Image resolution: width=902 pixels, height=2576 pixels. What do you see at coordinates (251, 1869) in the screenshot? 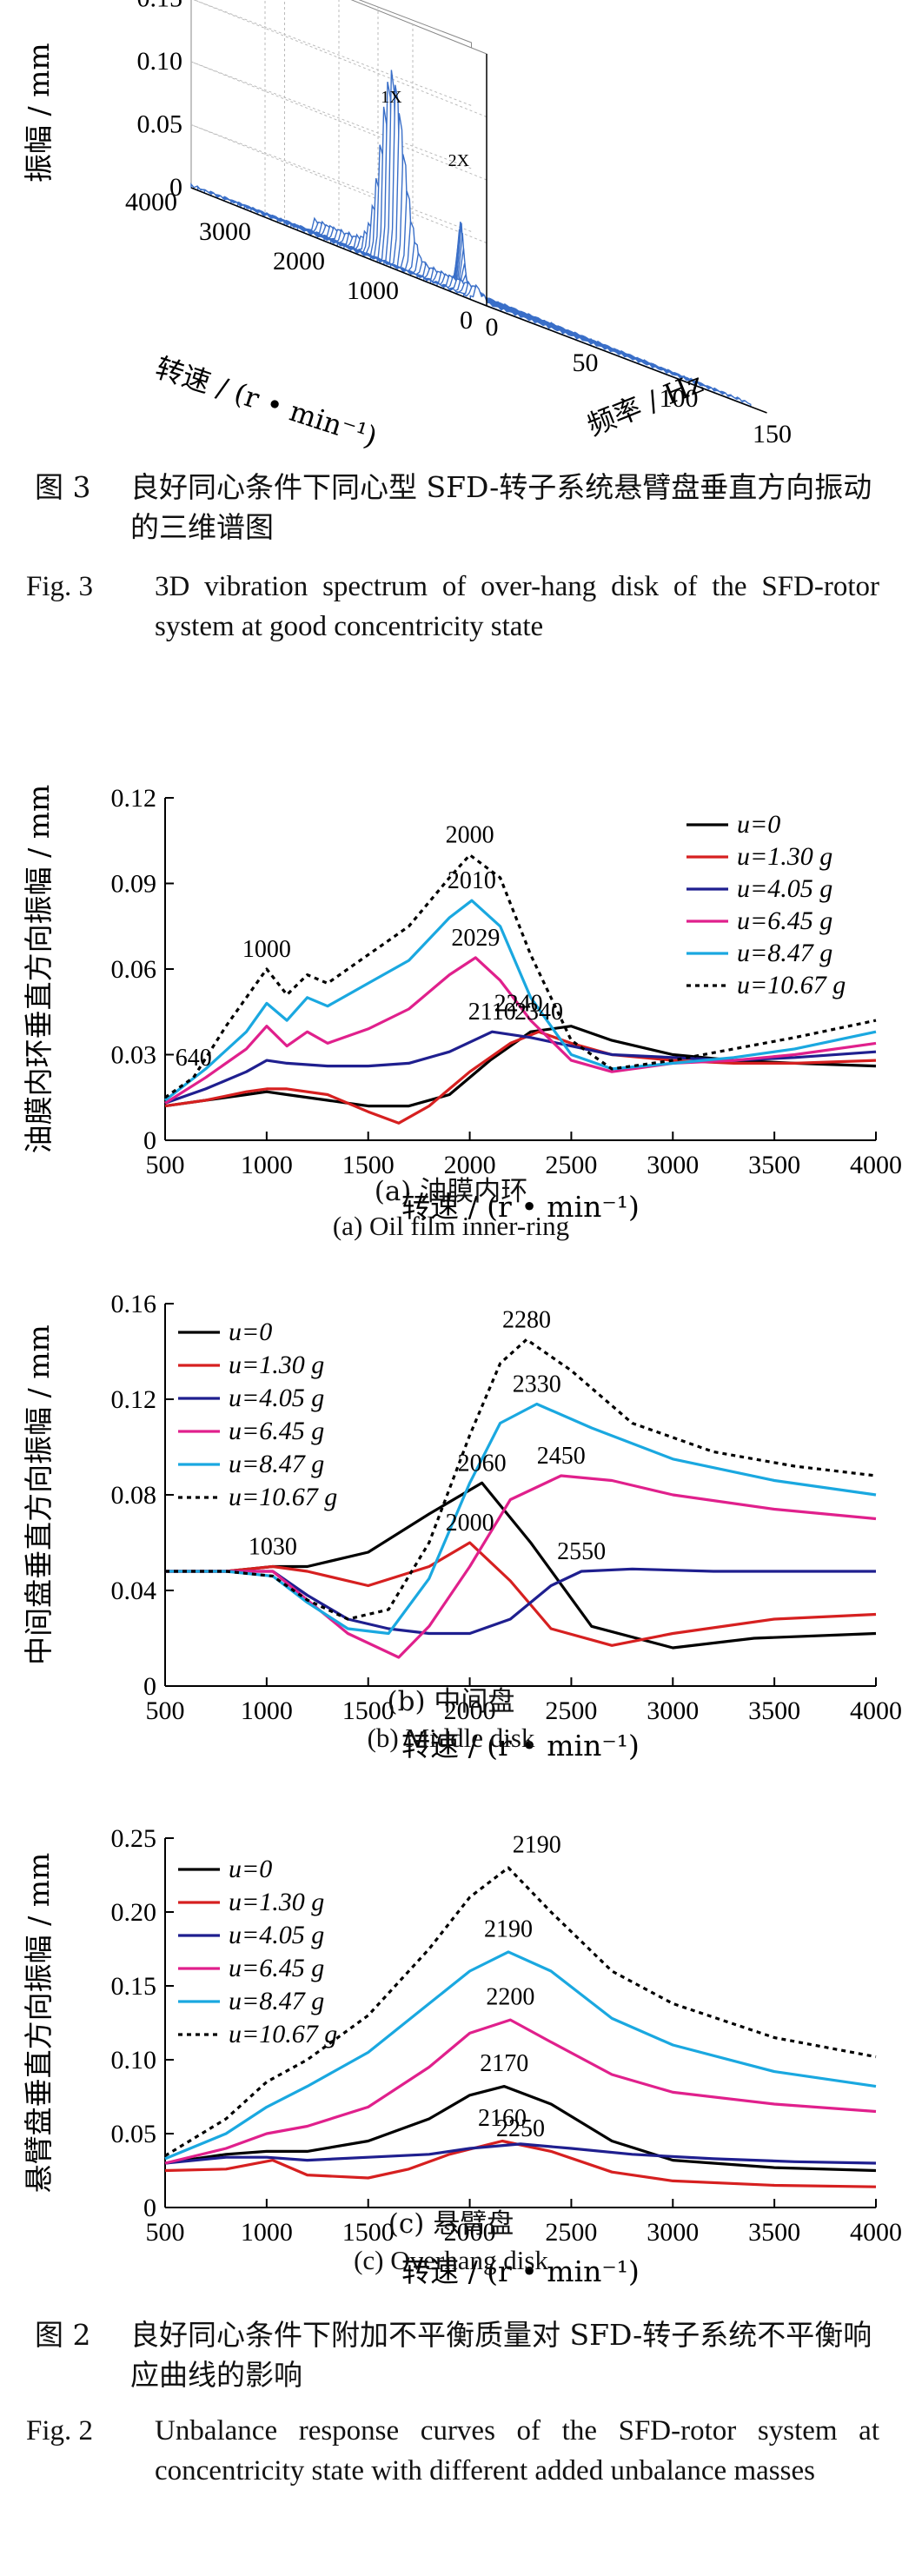
I see `chart-c-legend-label: u=0` at bounding box center [251, 1869].